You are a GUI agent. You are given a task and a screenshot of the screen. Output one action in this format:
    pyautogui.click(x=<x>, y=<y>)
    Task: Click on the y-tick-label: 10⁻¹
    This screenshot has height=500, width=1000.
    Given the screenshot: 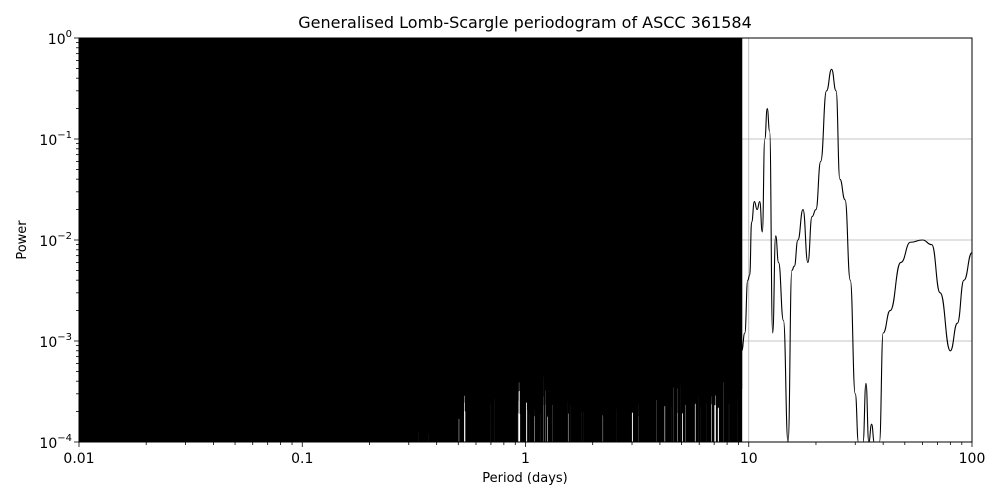 What is the action you would take?
    pyautogui.click(x=55, y=139)
    